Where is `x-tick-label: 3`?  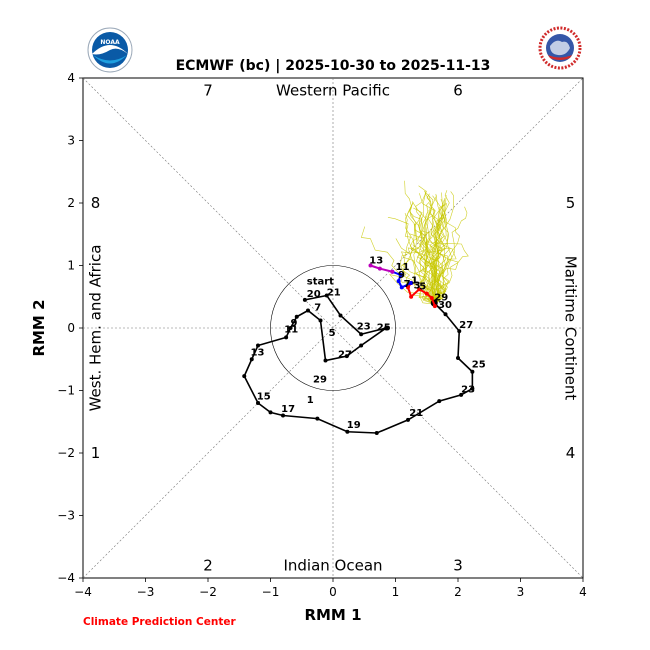 x-tick-label: 3 is located at coordinates (521, 592).